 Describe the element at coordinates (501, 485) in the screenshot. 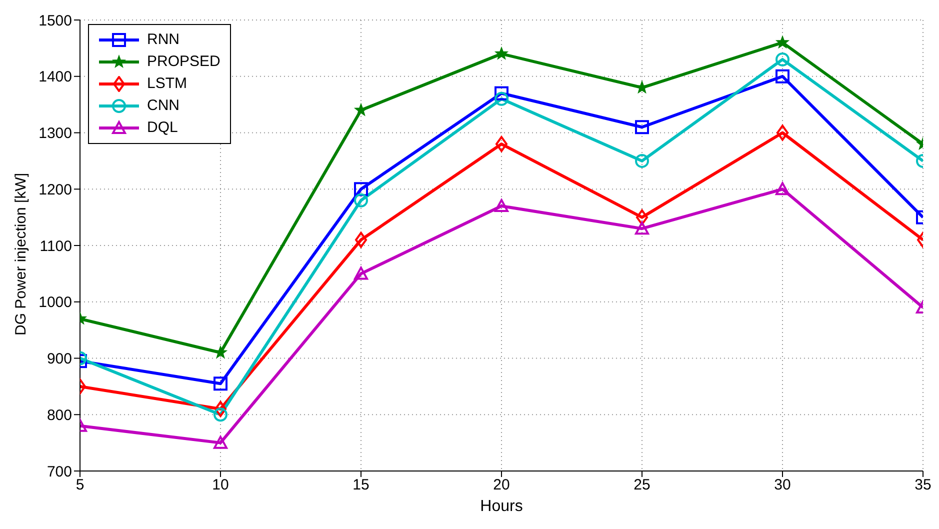

I see `x-tick-label: 20` at that location.